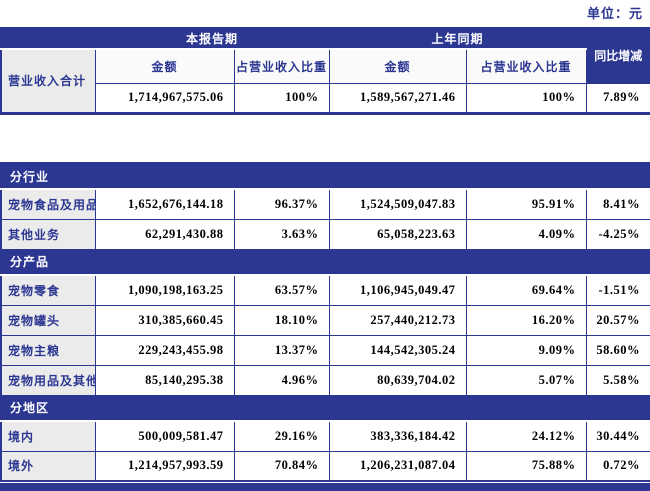  I want to click on current-share-value: 4.96%, so click(281, 380).